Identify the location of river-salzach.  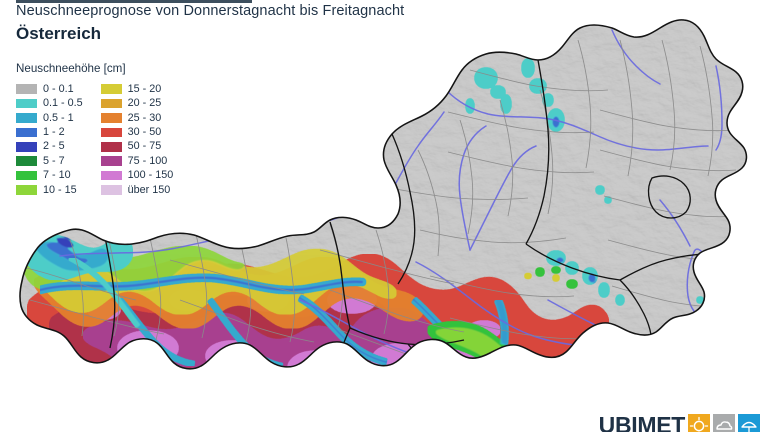
(418, 151).